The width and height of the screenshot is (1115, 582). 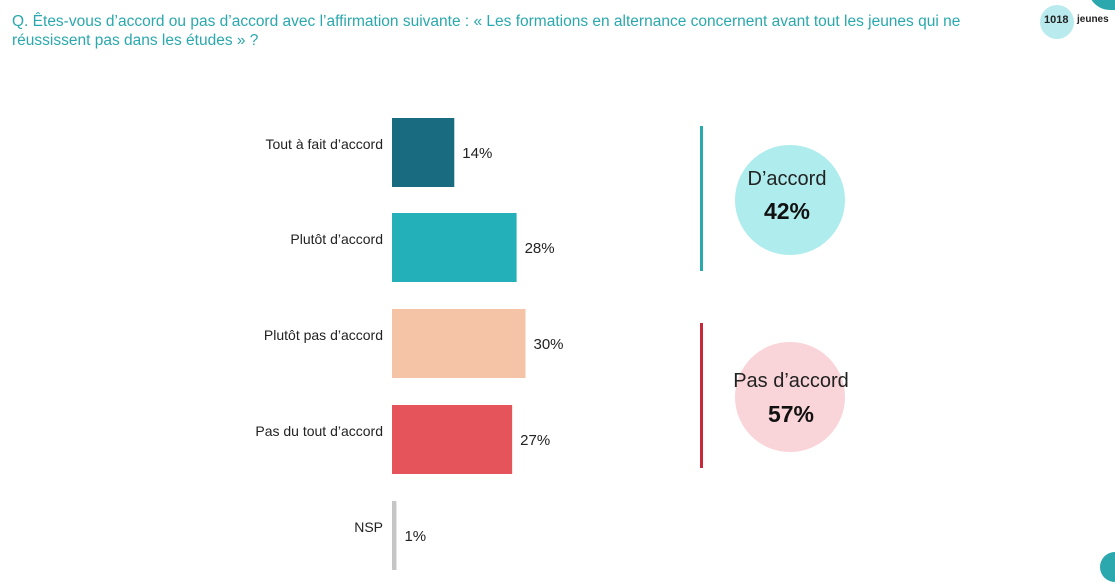 I want to click on sample-size-count: 1018, so click(x=1056, y=20).